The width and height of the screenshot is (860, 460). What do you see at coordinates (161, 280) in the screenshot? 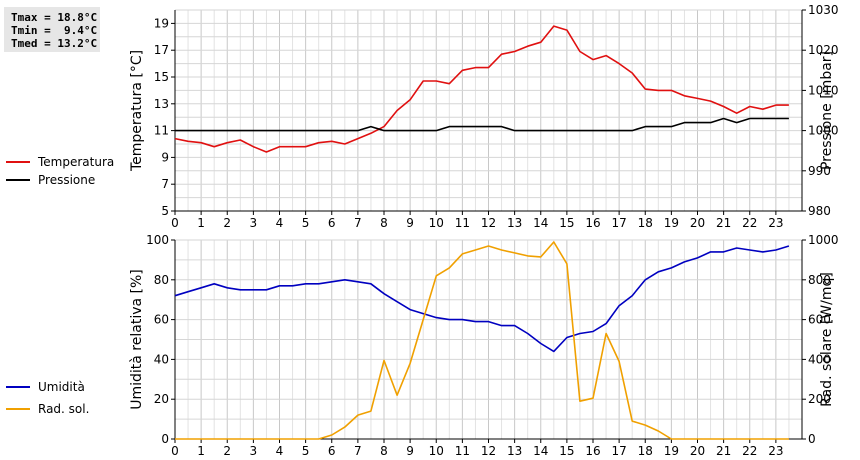
I see `y-tick-label-left: 80` at bounding box center [161, 280].